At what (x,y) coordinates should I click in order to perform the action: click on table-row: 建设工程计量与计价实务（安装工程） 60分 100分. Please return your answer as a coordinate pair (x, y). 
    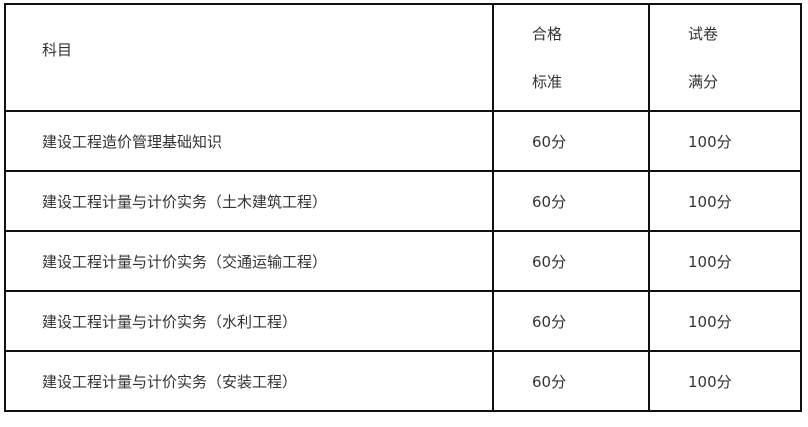
    Looking at the image, I should click on (403, 381).